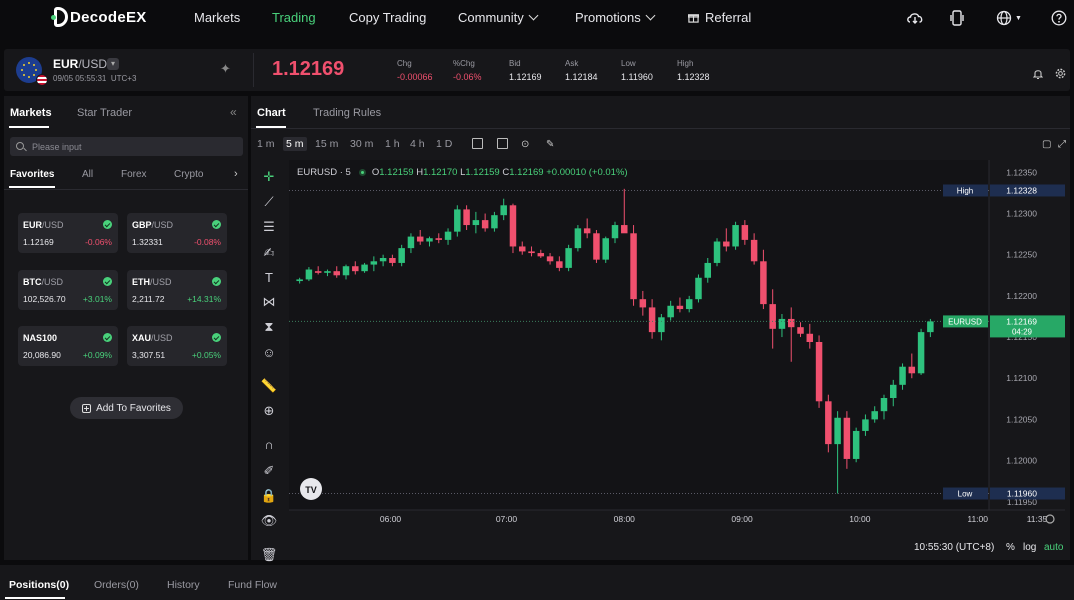  What do you see at coordinates (269, 470) in the screenshot?
I see `lock-drawing-icon: ✐` at bounding box center [269, 470].